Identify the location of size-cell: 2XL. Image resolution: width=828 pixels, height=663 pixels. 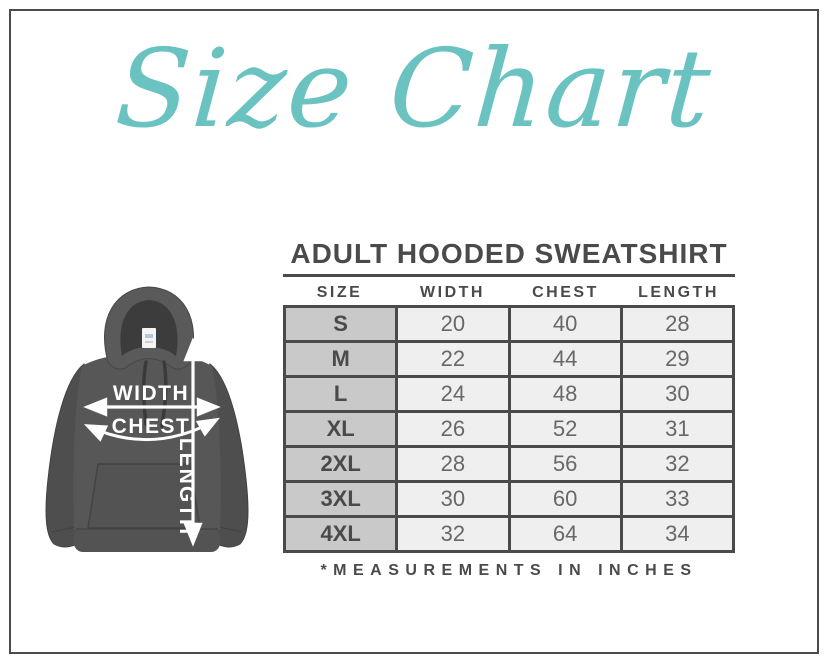
(340, 464).